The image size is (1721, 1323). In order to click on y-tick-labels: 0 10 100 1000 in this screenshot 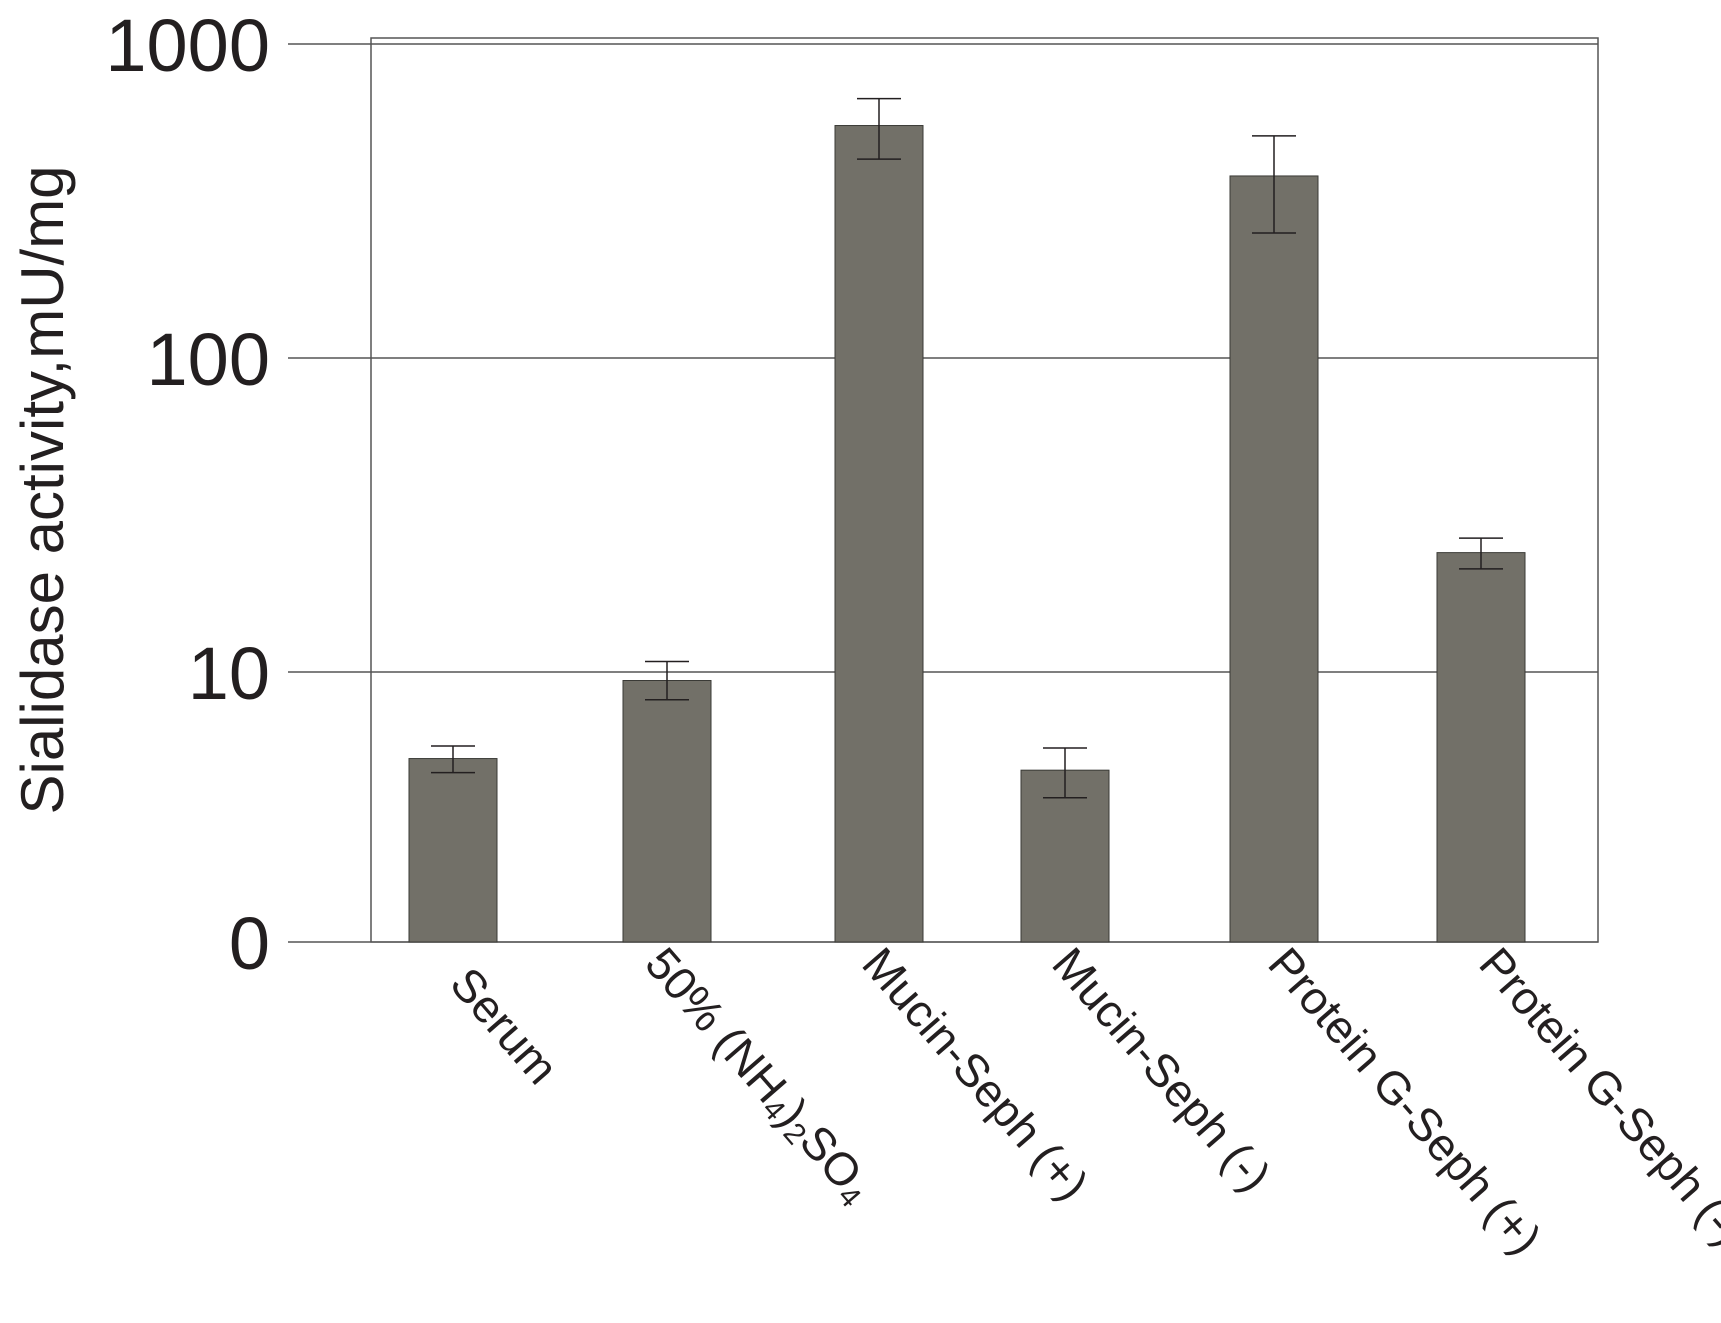, I will do `click(187, 494)`.